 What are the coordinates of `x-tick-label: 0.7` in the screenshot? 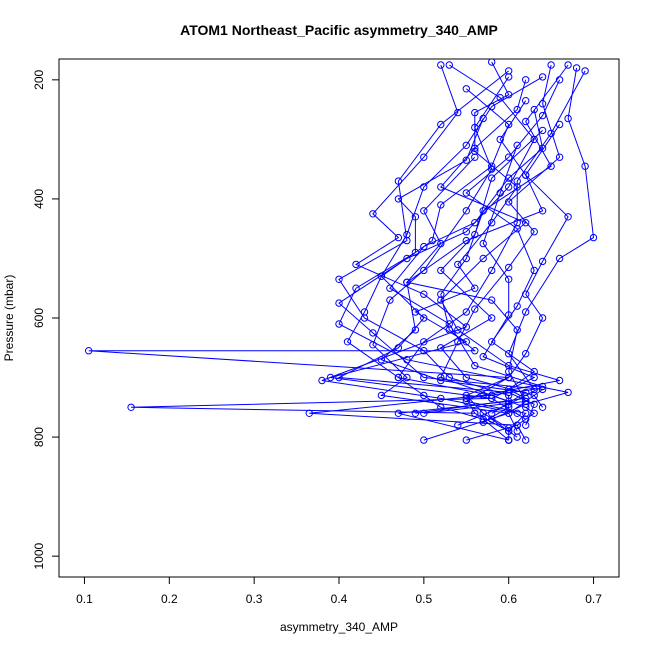 It's located at (593, 599).